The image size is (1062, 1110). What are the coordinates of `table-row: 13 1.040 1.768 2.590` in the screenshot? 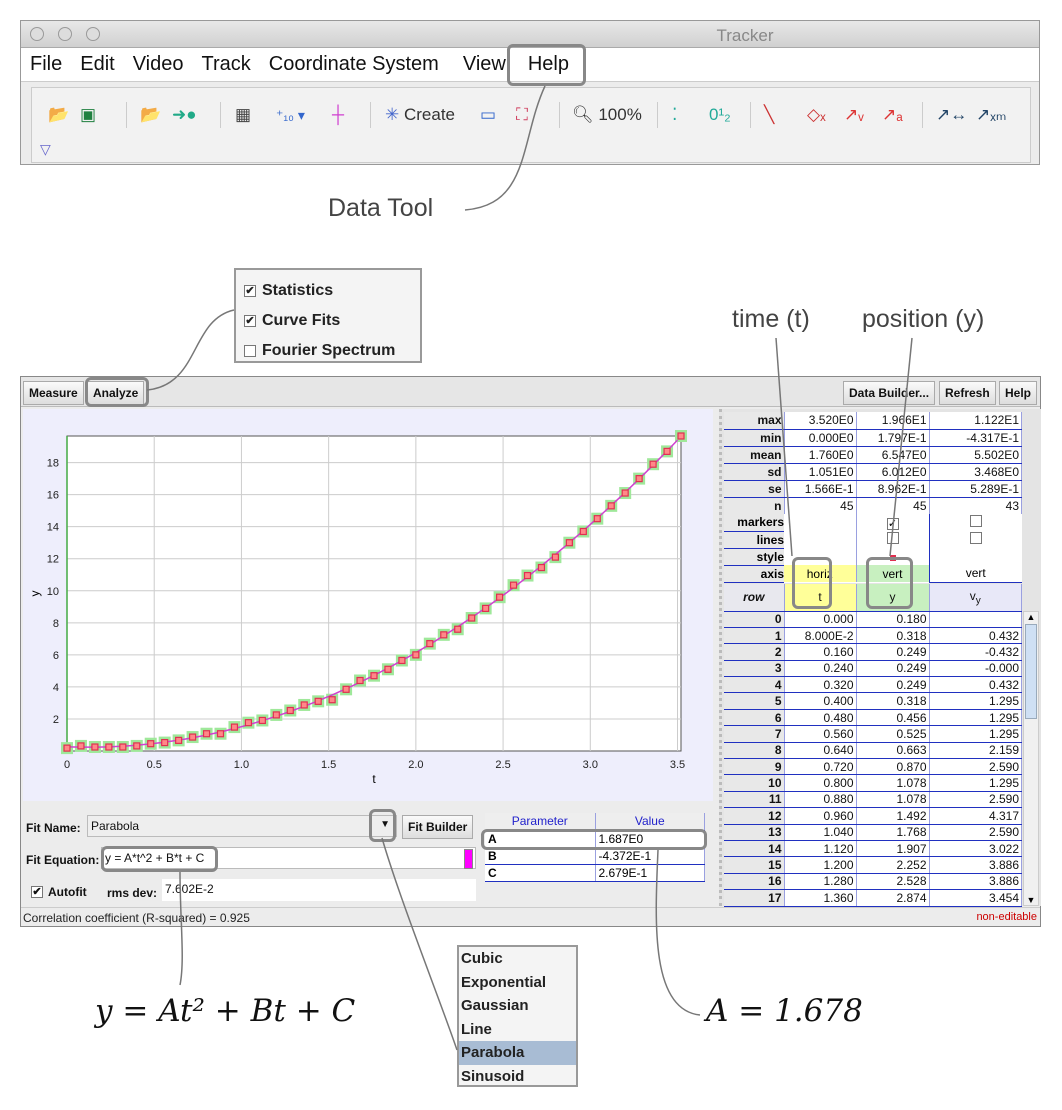 It's located at (873, 832).